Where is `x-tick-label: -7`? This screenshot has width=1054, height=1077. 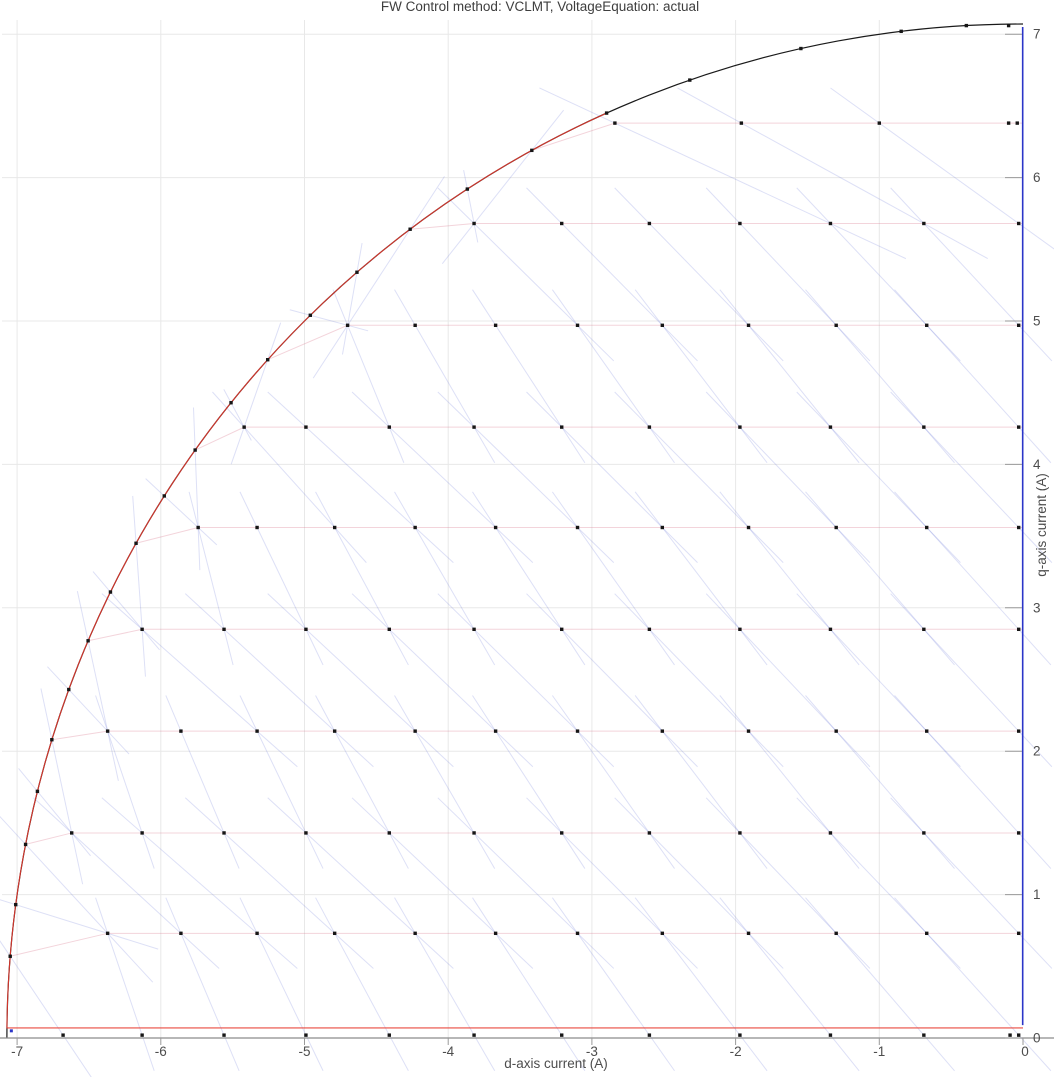
x-tick-label: -7 is located at coordinates (17, 1051).